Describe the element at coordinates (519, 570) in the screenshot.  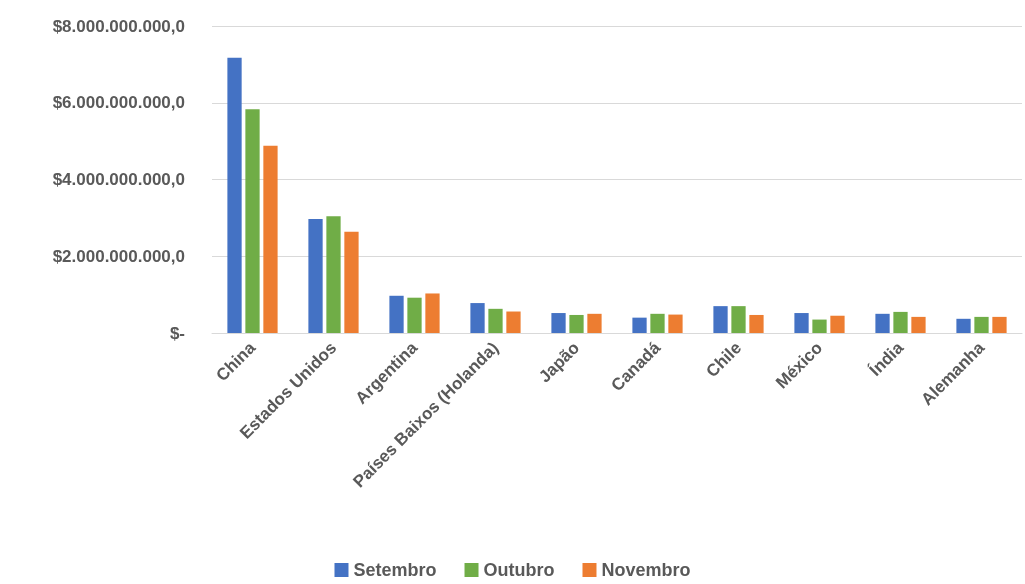
I see `legend-label: Outubro` at that location.